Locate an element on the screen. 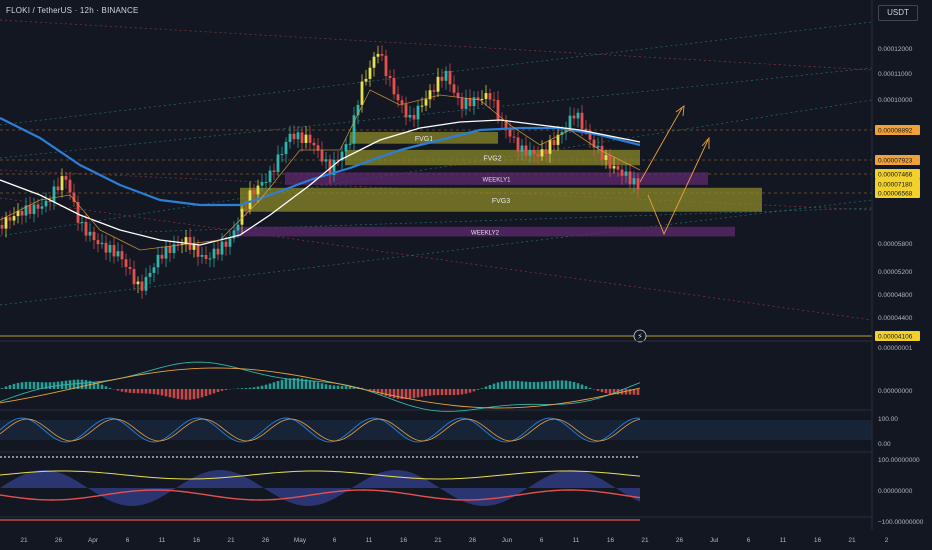 Image resolution: width=932 pixels, height=550 pixels. arrow-head is located at coordinates (705, 142).